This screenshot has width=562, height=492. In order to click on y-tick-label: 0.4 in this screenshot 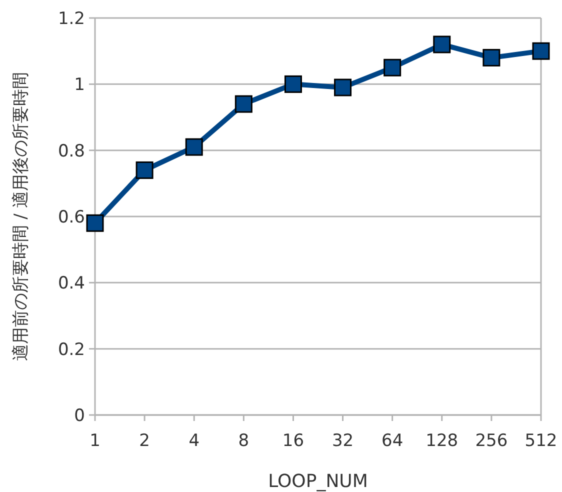, I will do `click(71, 284)`.